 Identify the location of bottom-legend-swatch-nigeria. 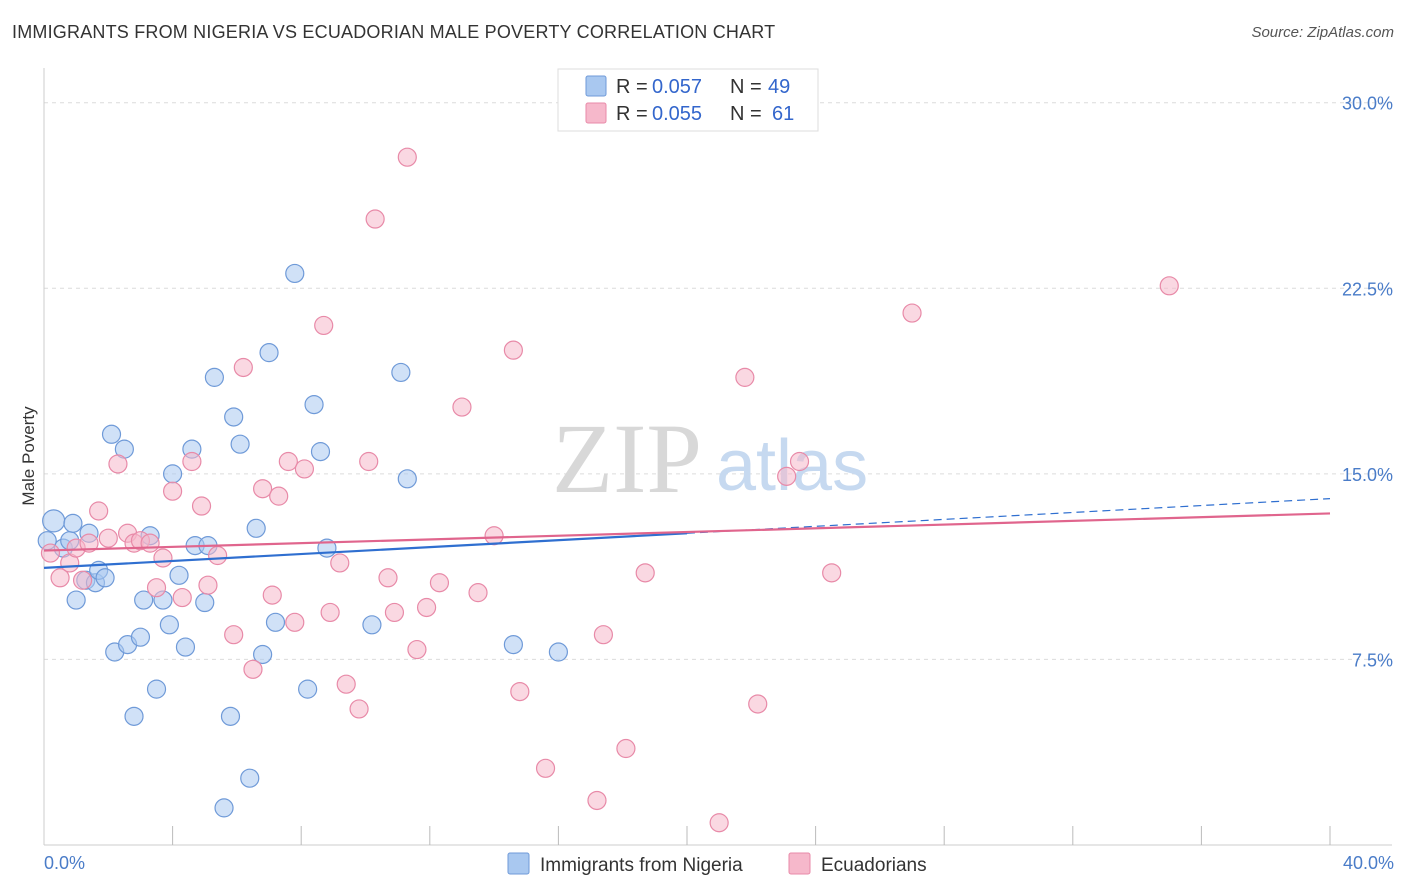
(518, 863).